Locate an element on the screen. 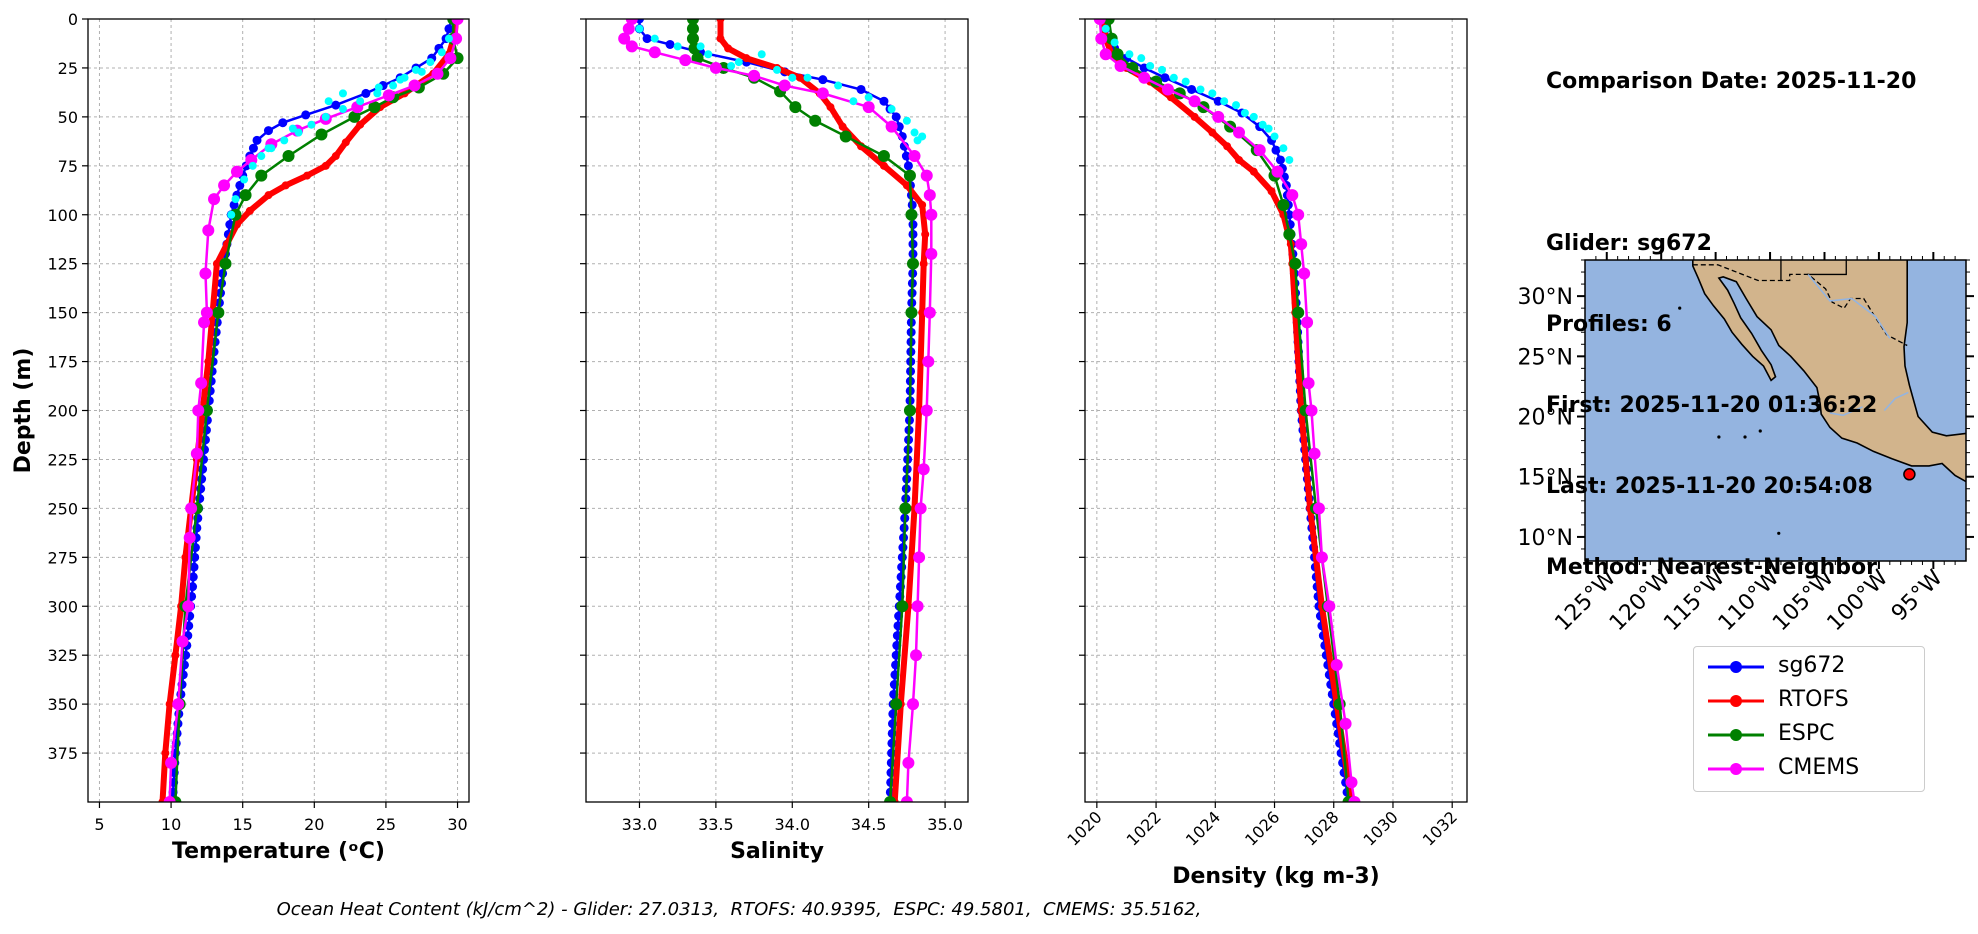 This screenshot has height=934, width=1978. y-tick-label: 75 is located at coordinates (68, 166).